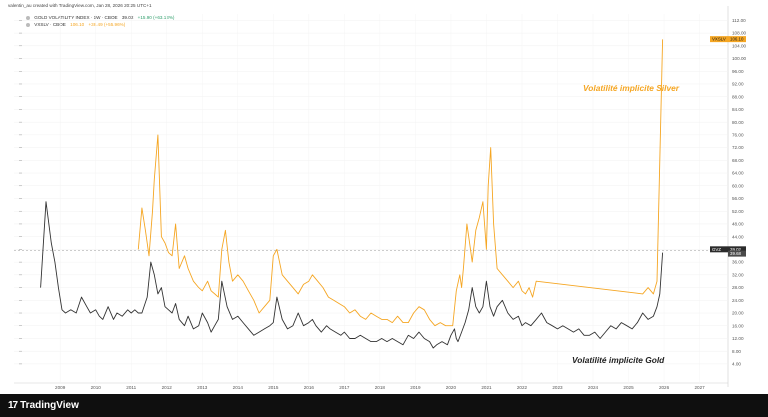 This screenshot has height=417, width=768. Describe the element at coordinates (738, 224) in the screenshot. I see `y-tick-label: 48.00` at that location.